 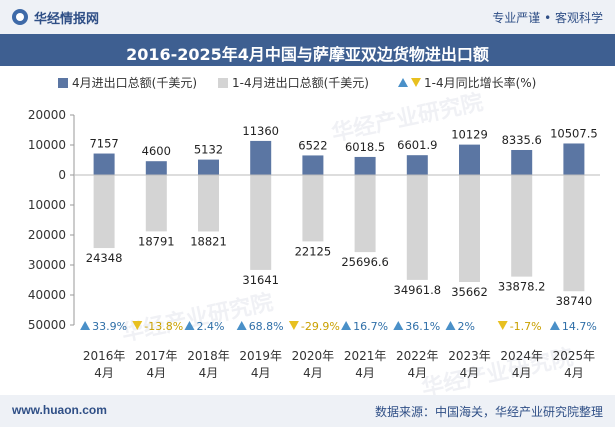 I want to click on site-url: www.huaon.com, so click(x=59, y=410).